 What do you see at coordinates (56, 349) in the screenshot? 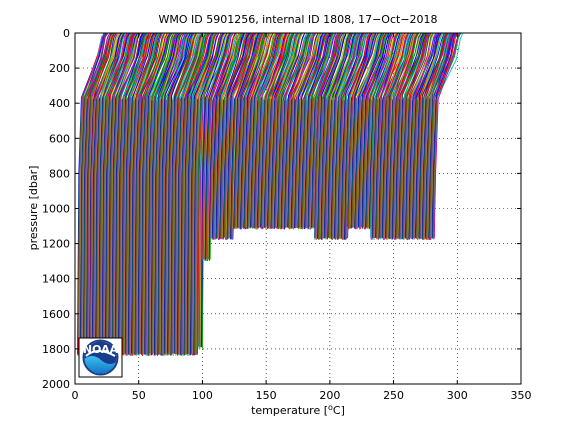
I see `y-tick-label: 1800` at bounding box center [56, 349].